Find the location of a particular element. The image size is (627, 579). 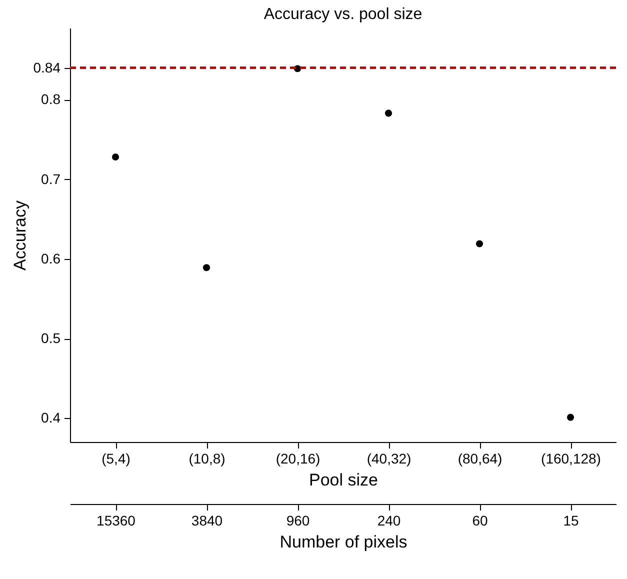

y-tick-label: 0.4 is located at coordinates (51, 418).